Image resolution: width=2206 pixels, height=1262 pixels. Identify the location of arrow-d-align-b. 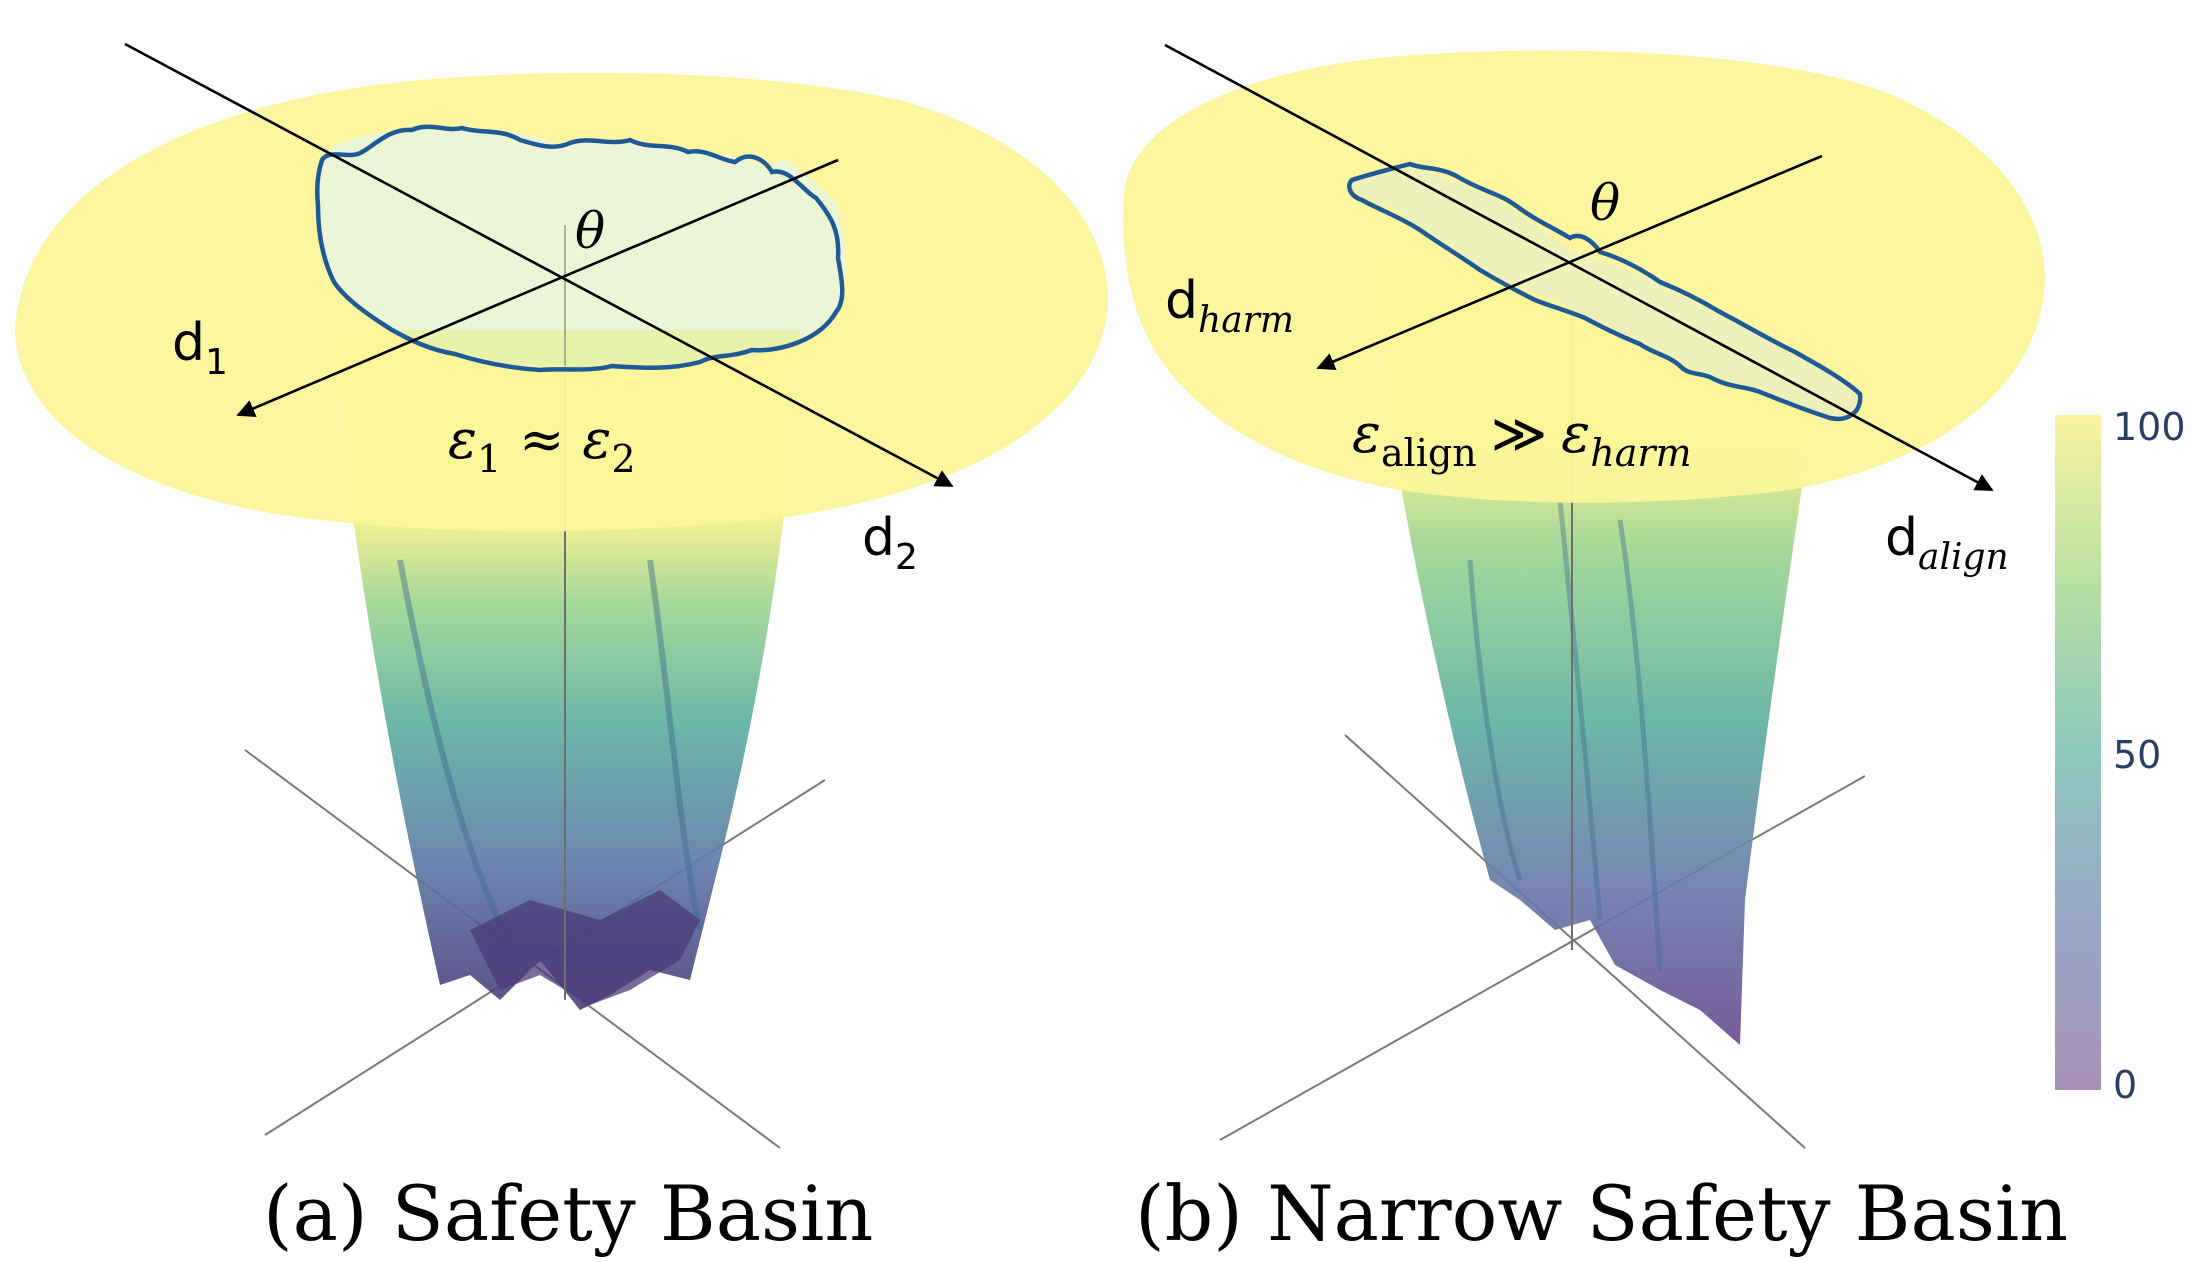
(1579, 267).